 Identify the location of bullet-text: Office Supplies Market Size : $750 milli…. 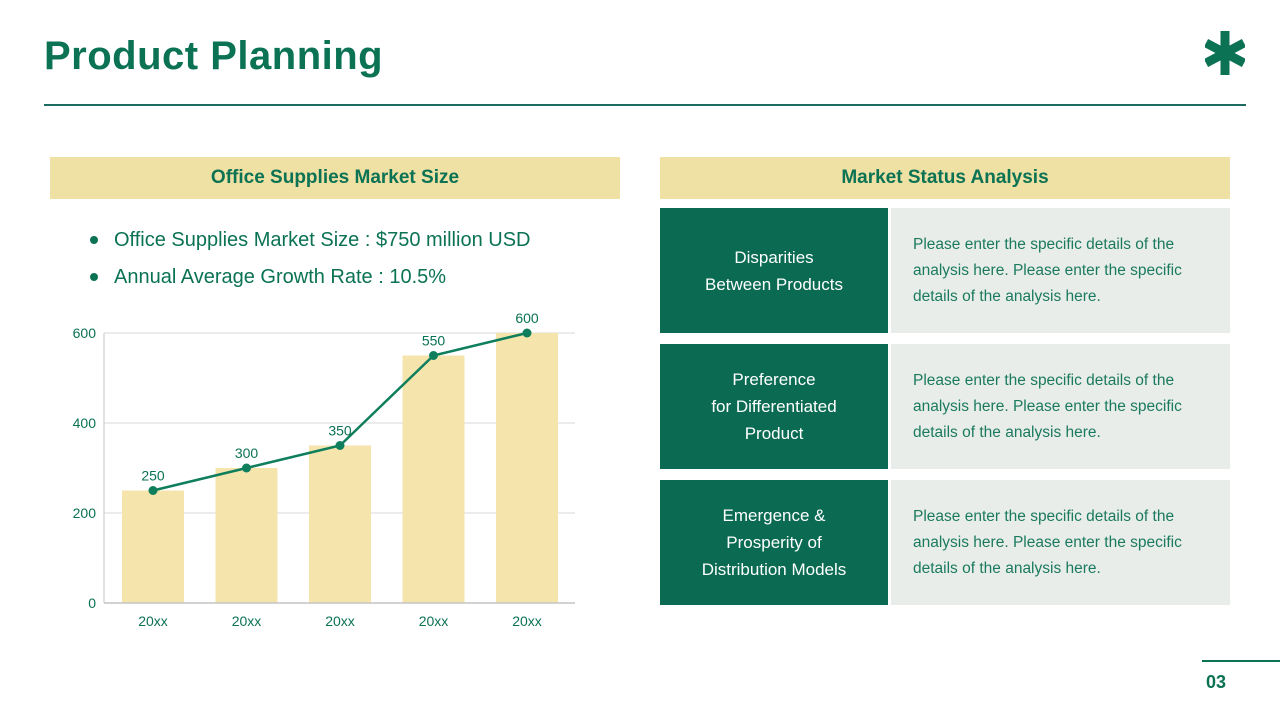
(322, 239).